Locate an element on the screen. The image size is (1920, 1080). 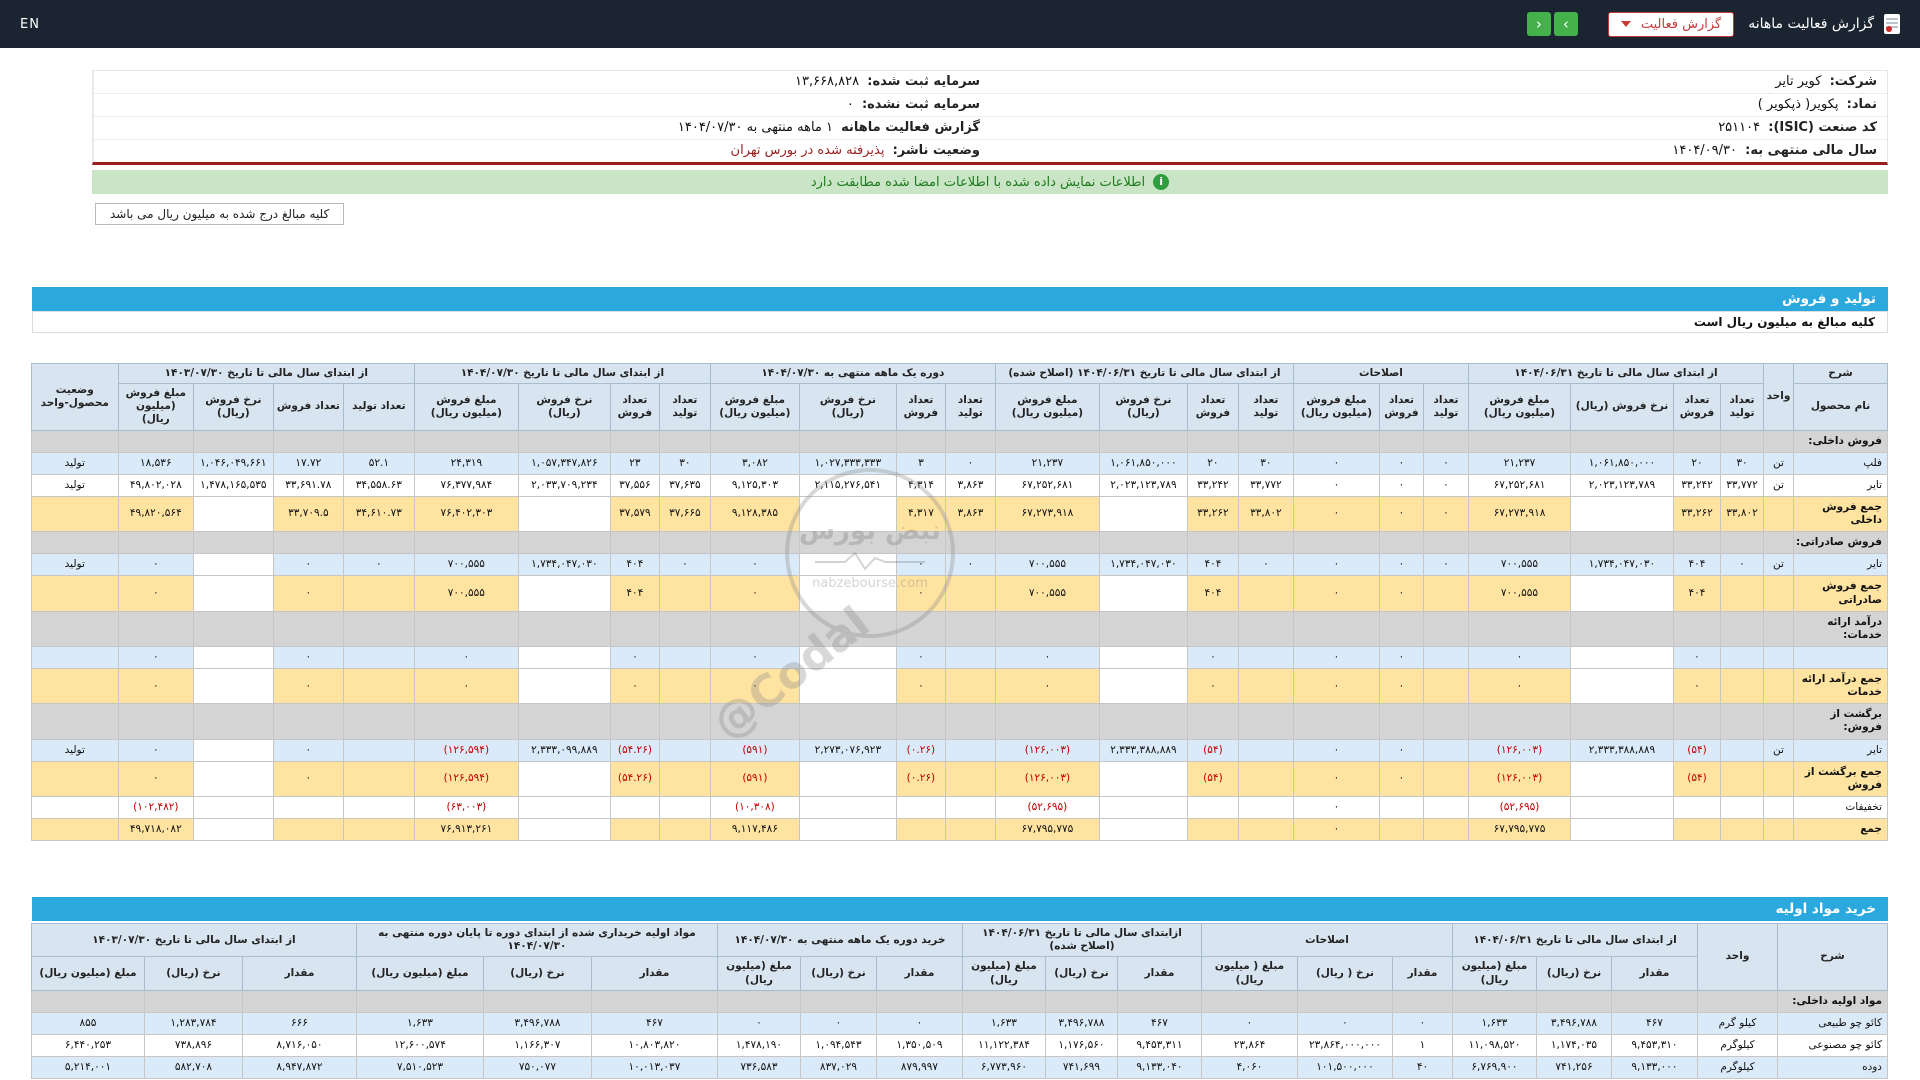
value-cell: ۱,۴۷۸,۱۹۰ is located at coordinates (758, 1045).